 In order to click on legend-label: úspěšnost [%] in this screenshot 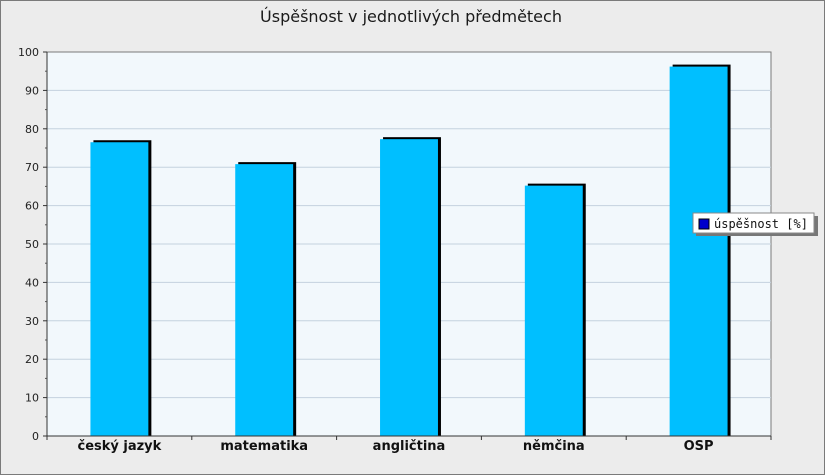, I will do `click(761, 224)`.